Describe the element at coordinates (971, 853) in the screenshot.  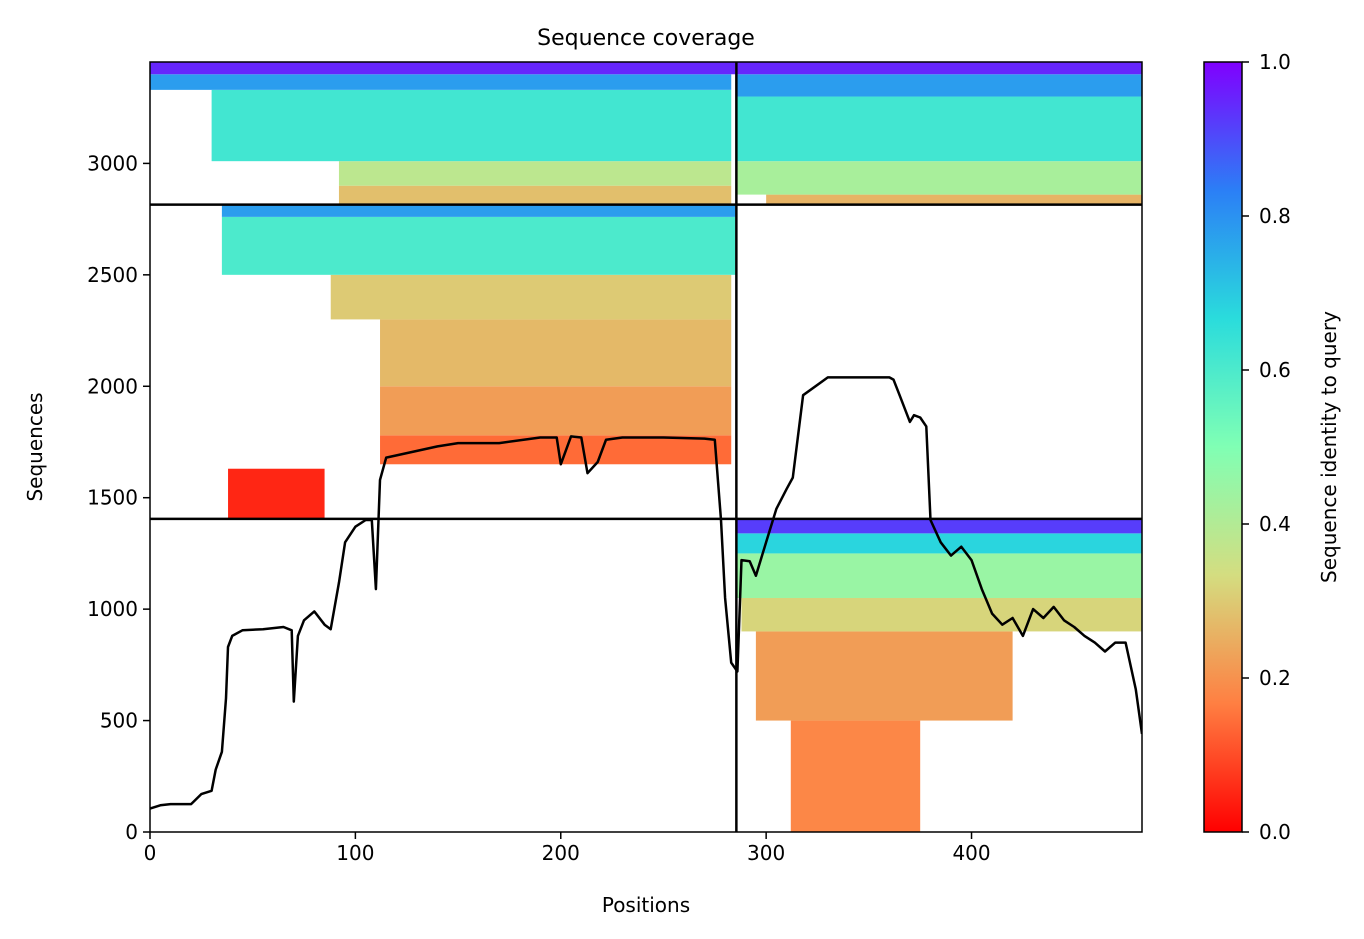
I see `x-tick-label: 400` at that location.